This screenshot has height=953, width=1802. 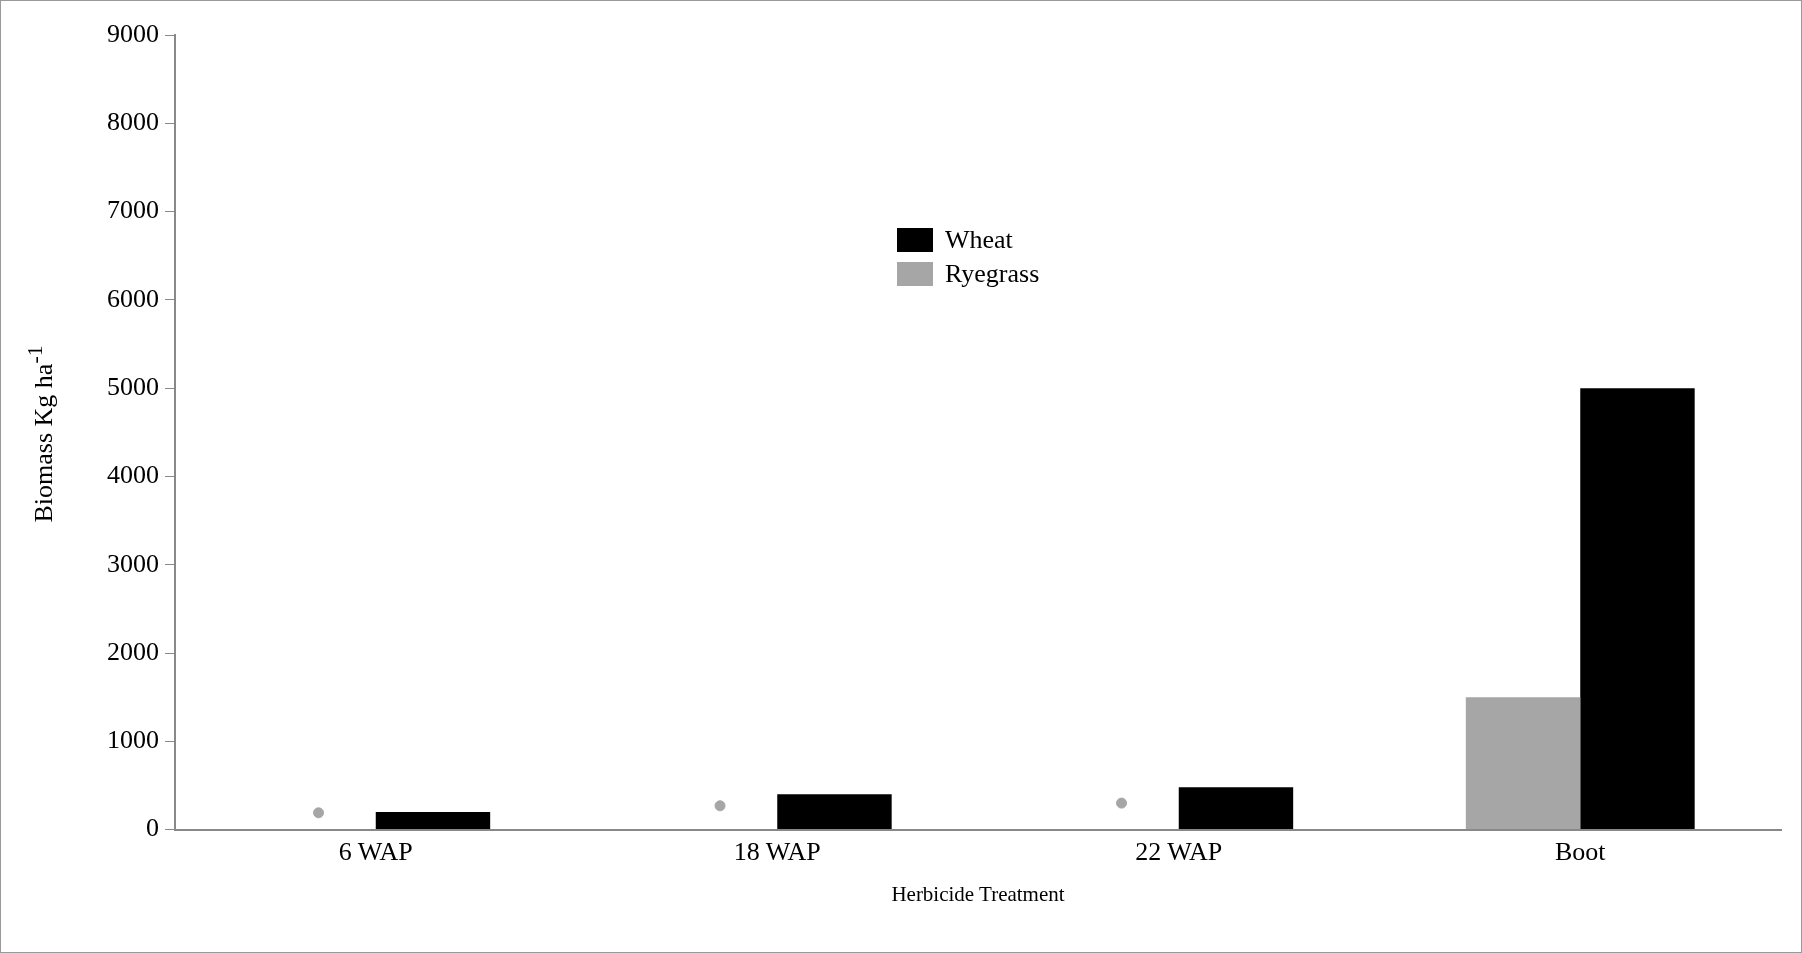 I want to click on legend-label: Wheat, so click(x=979, y=240).